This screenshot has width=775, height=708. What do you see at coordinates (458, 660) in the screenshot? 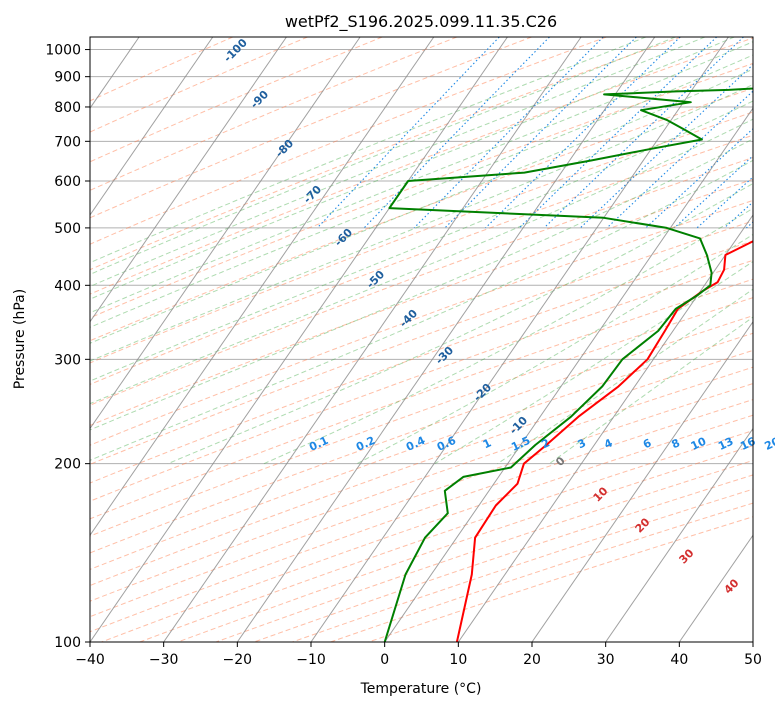
I see `x-tick-label: 10` at bounding box center [458, 660].